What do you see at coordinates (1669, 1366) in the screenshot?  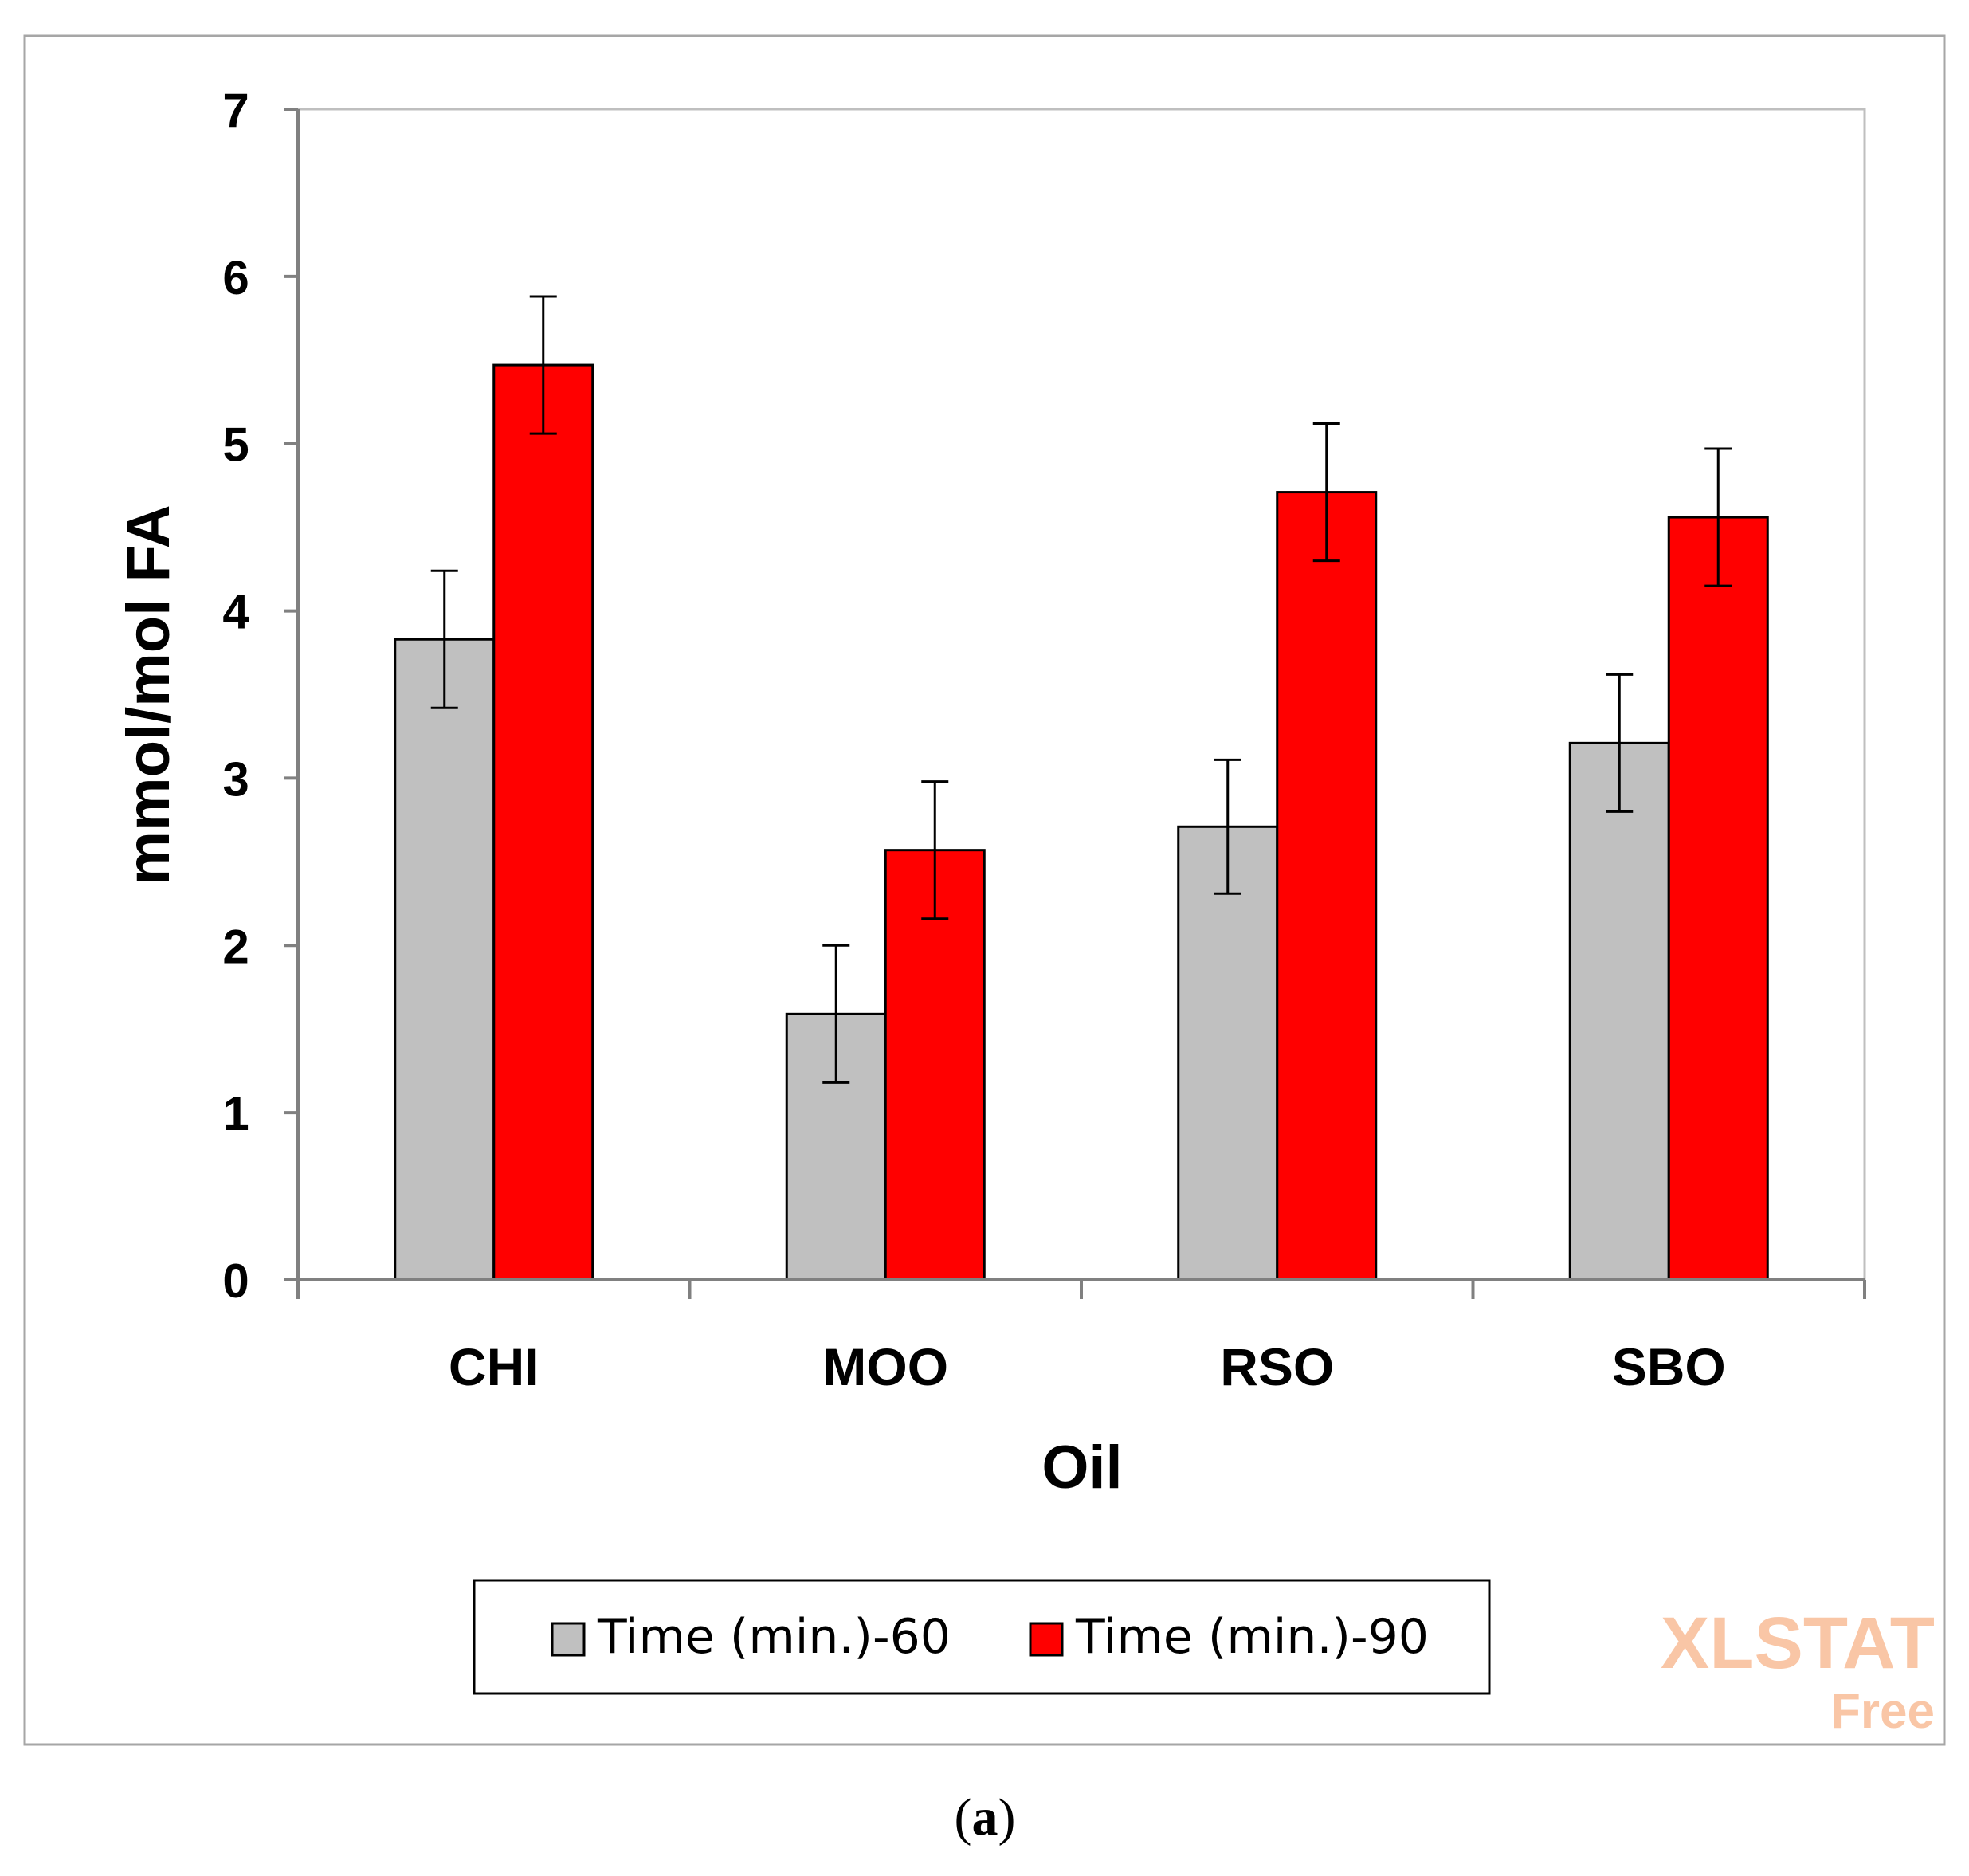 I see `x-tick-label: SBO` at bounding box center [1669, 1366].